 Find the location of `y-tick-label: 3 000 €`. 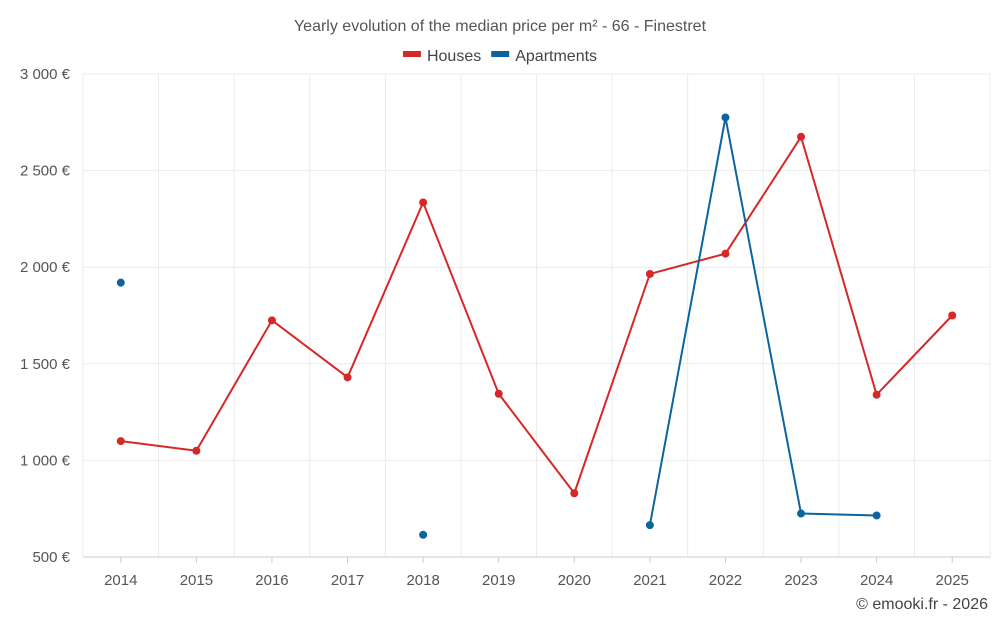

y-tick-label: 3 000 € is located at coordinates (45, 74).